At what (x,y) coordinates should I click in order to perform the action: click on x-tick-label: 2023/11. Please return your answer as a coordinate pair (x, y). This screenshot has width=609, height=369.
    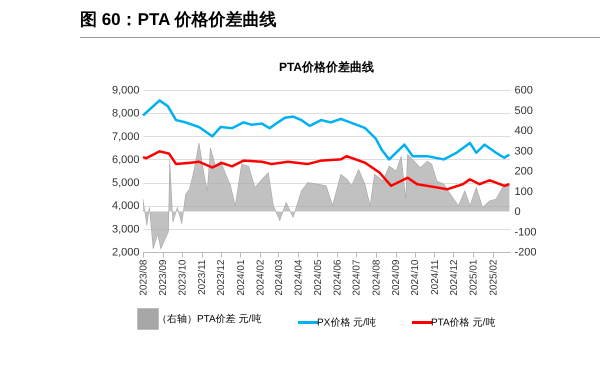
    Looking at the image, I should click on (202, 277).